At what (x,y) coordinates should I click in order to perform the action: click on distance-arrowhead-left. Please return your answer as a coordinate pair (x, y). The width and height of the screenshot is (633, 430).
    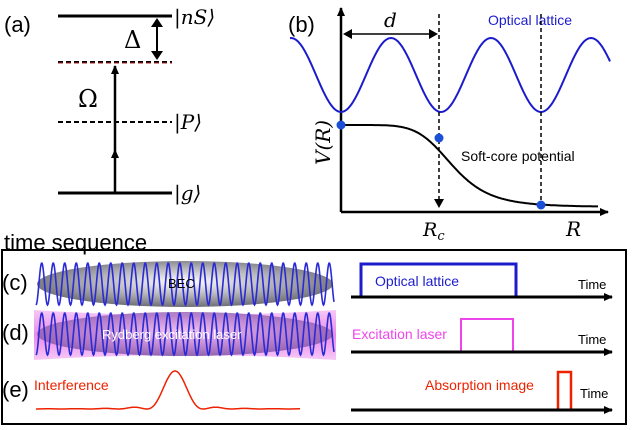
    Looking at the image, I should click on (347, 34).